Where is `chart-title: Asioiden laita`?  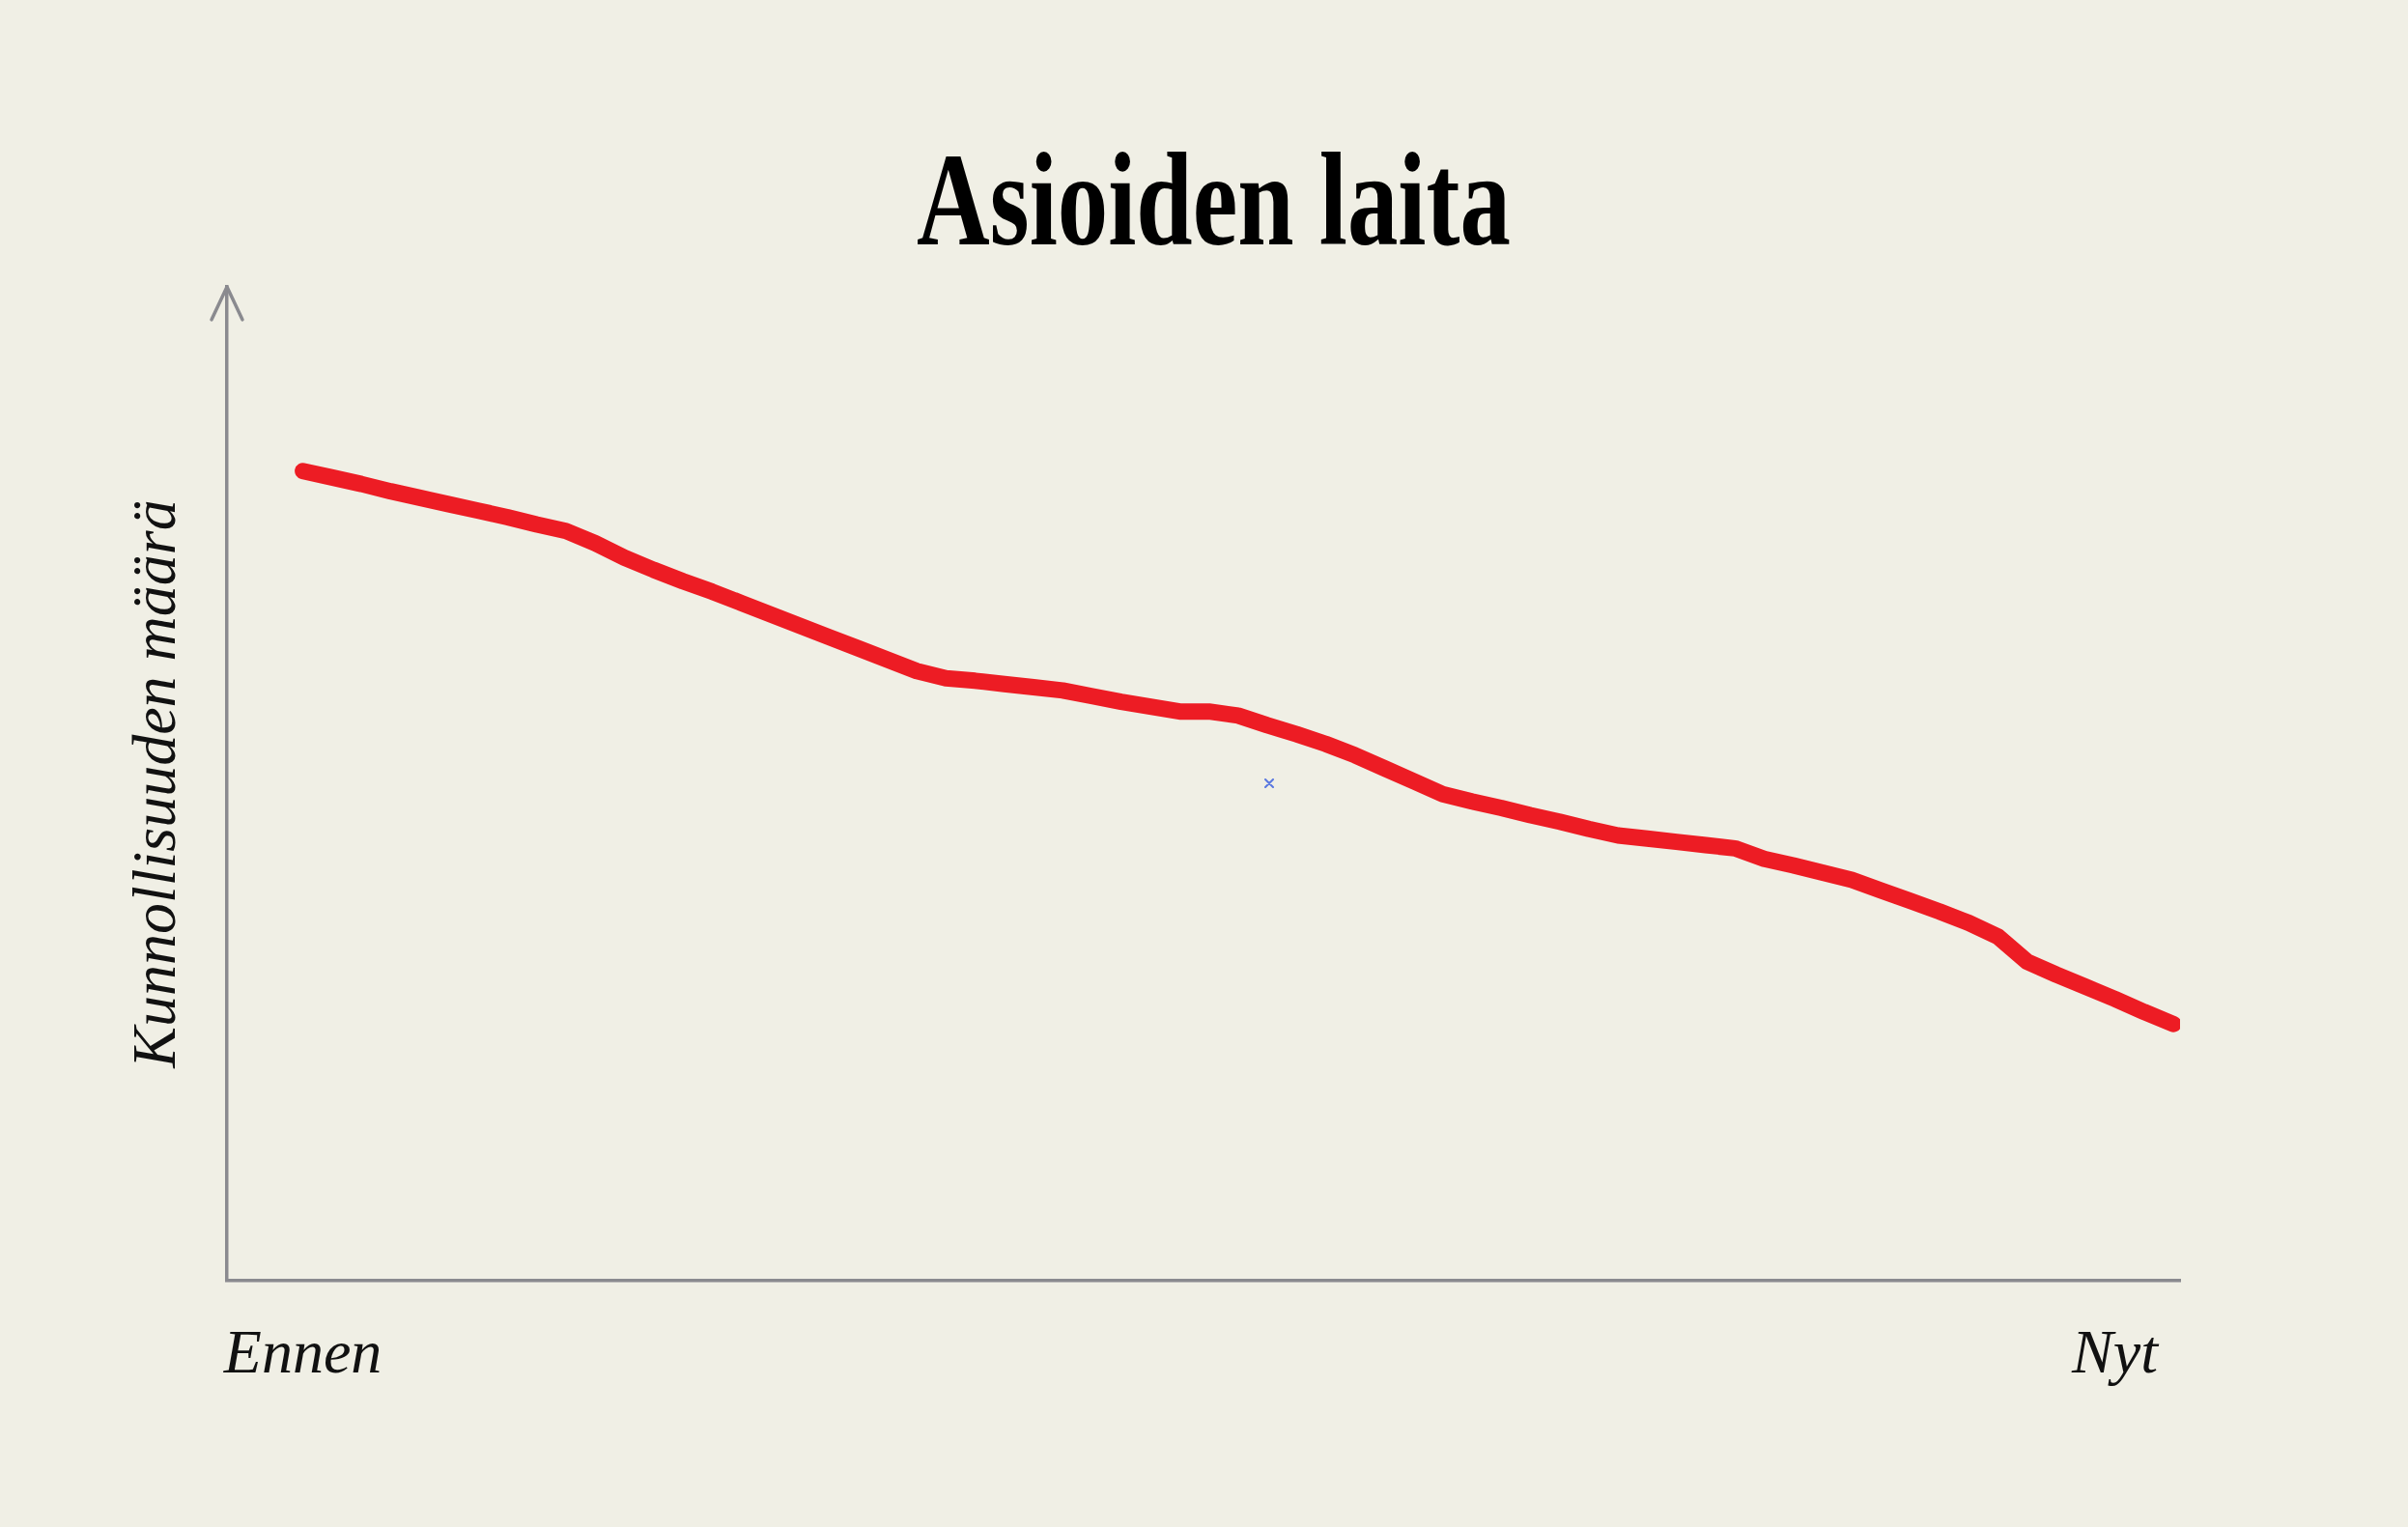
chart-title: Asioiden laita is located at coordinates (1213, 199).